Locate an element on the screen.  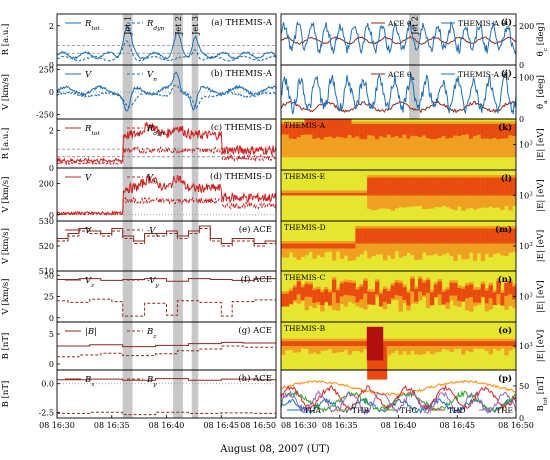
text-part: B is located at coordinates (149, 380).